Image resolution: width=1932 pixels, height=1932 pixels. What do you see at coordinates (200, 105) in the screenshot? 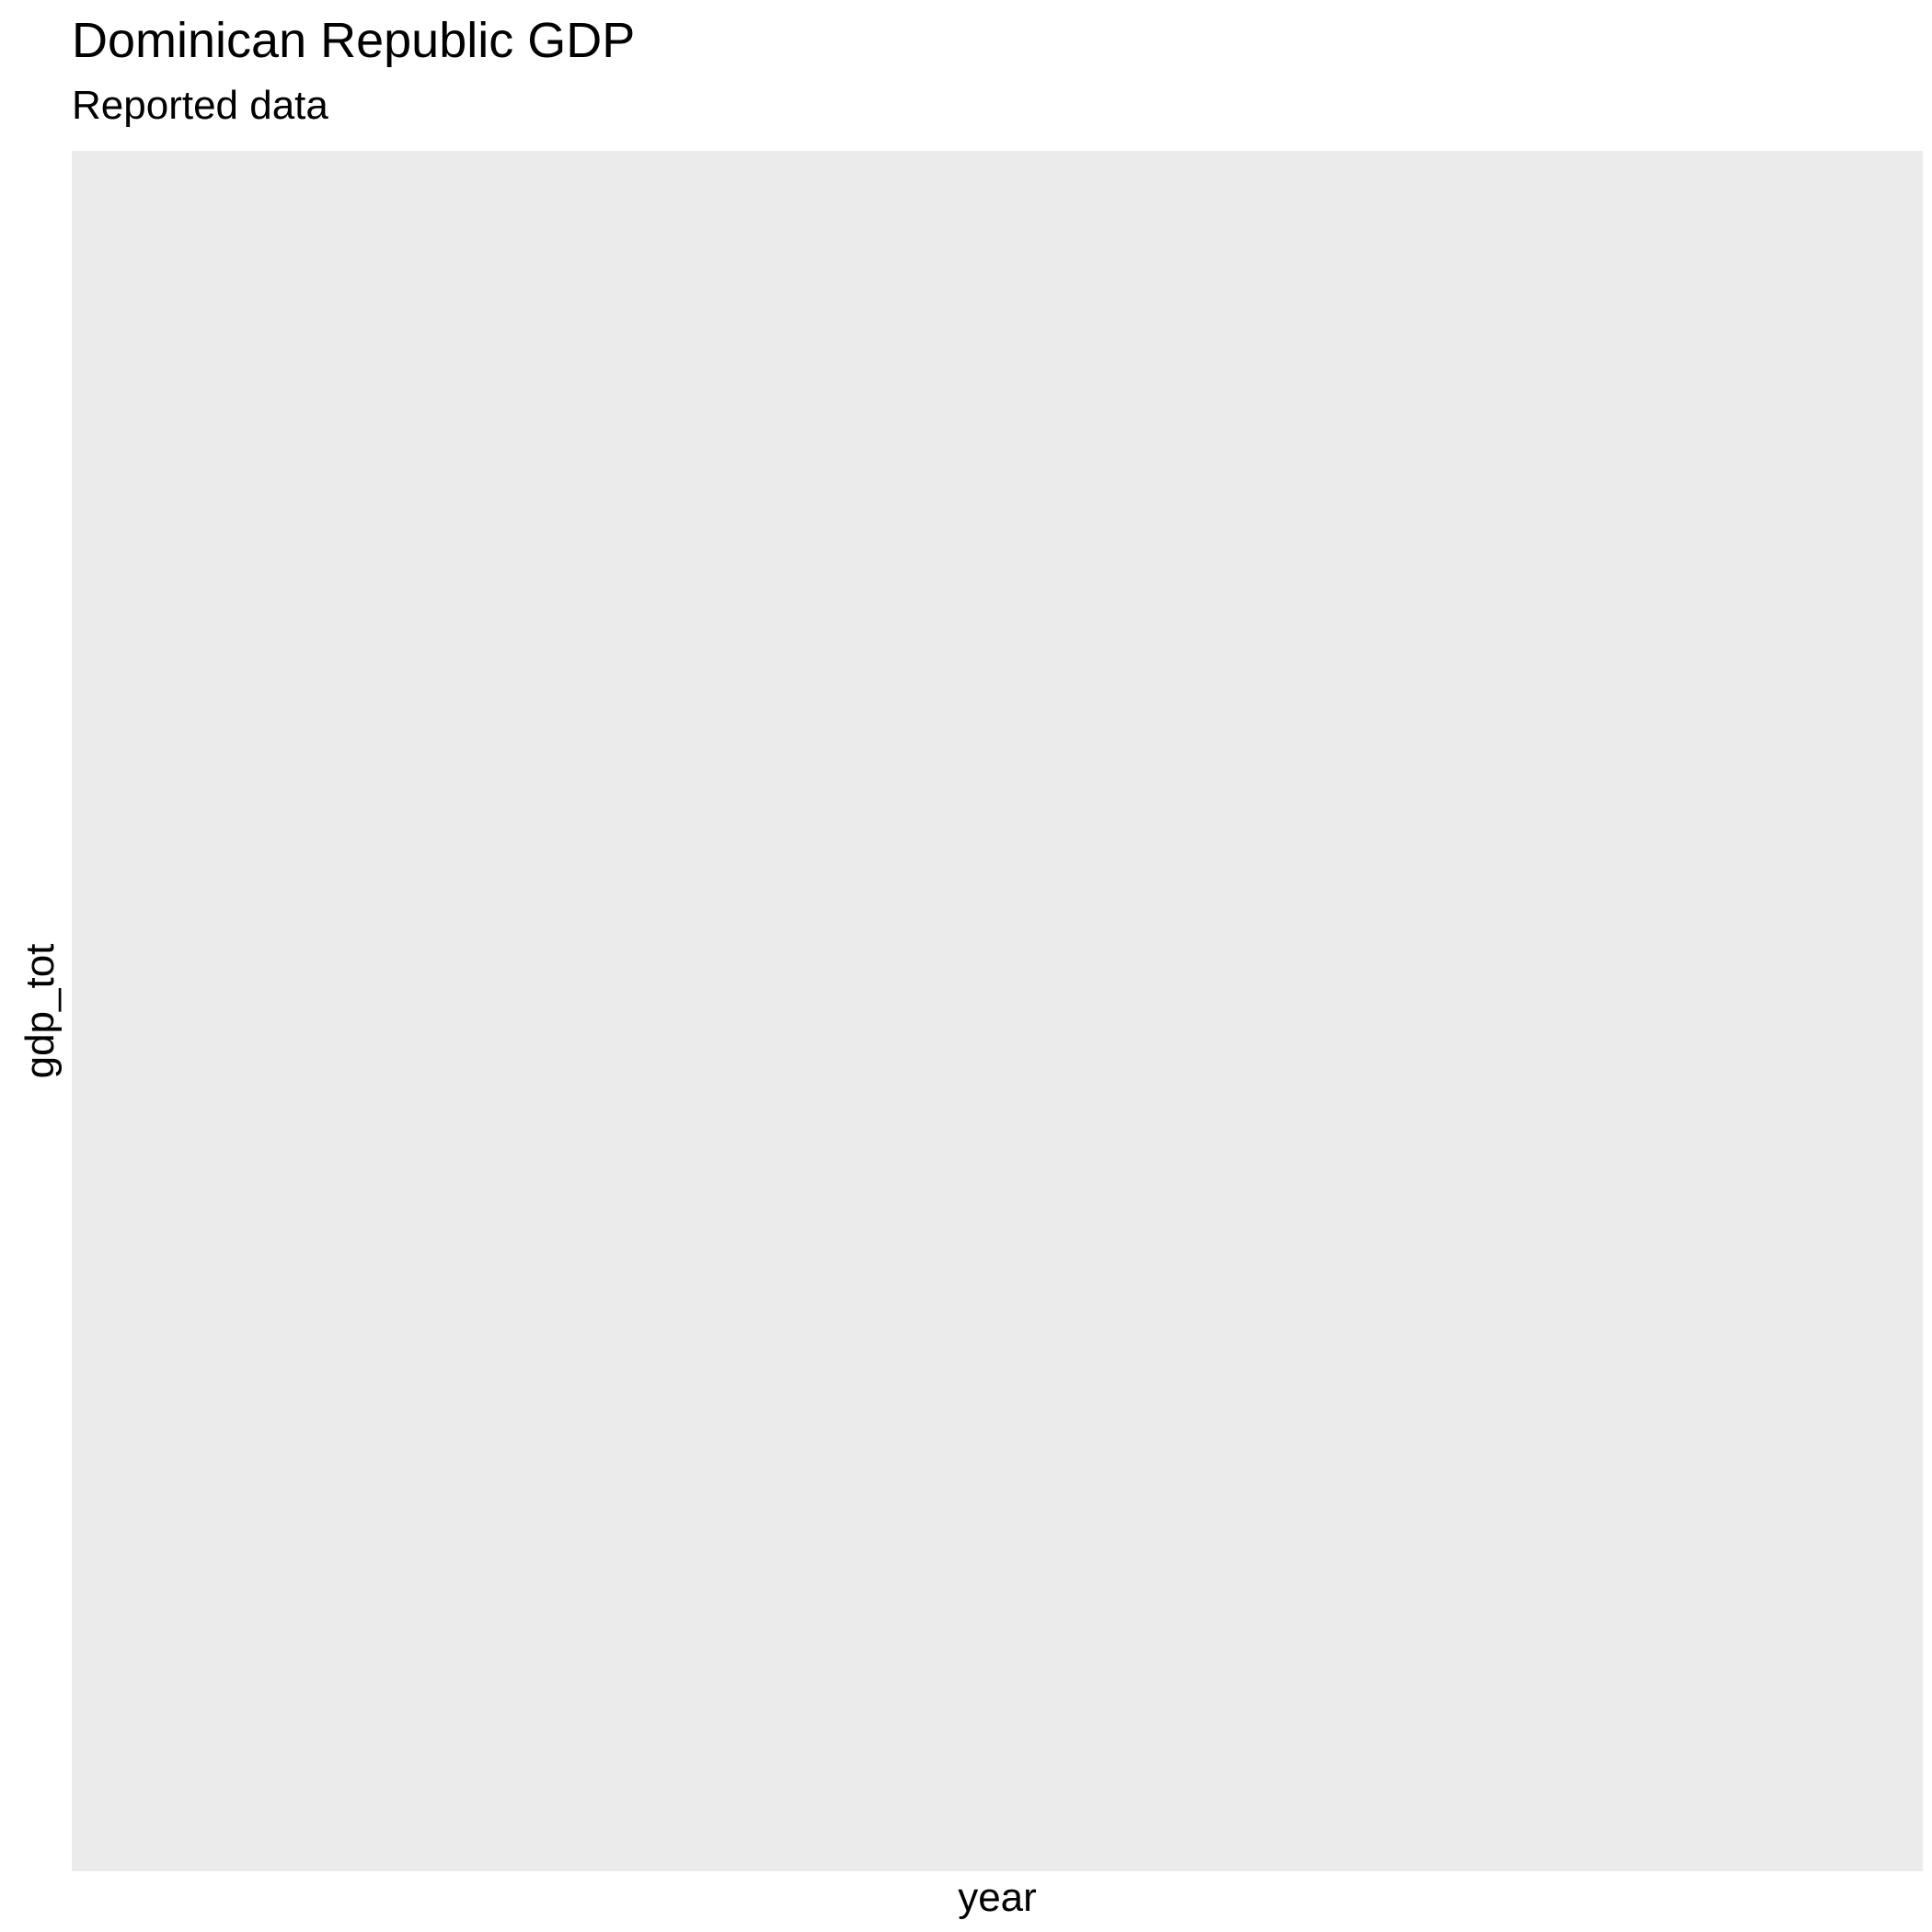
I see `chart-subtitle: Reported data` at bounding box center [200, 105].